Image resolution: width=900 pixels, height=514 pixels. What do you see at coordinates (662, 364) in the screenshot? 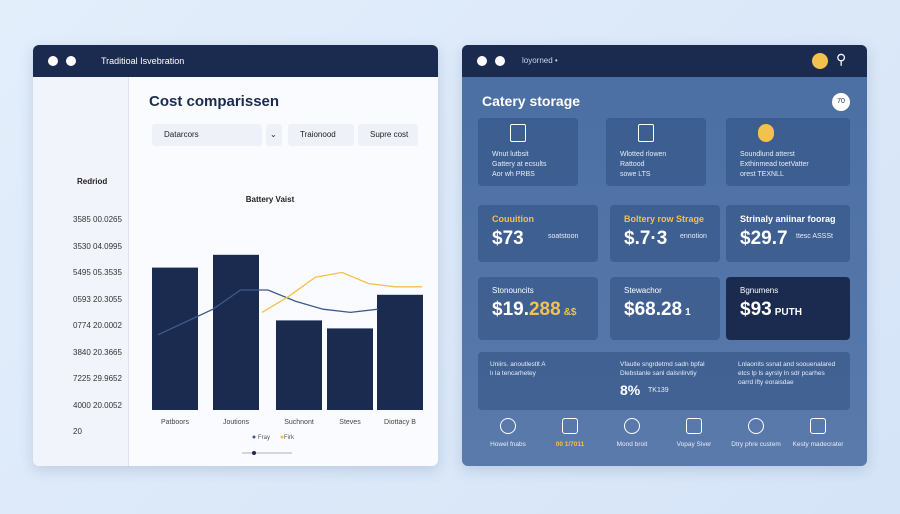
I see `info-text: Vfautle sngrdetmd sadn bpfal` at bounding box center [662, 364].